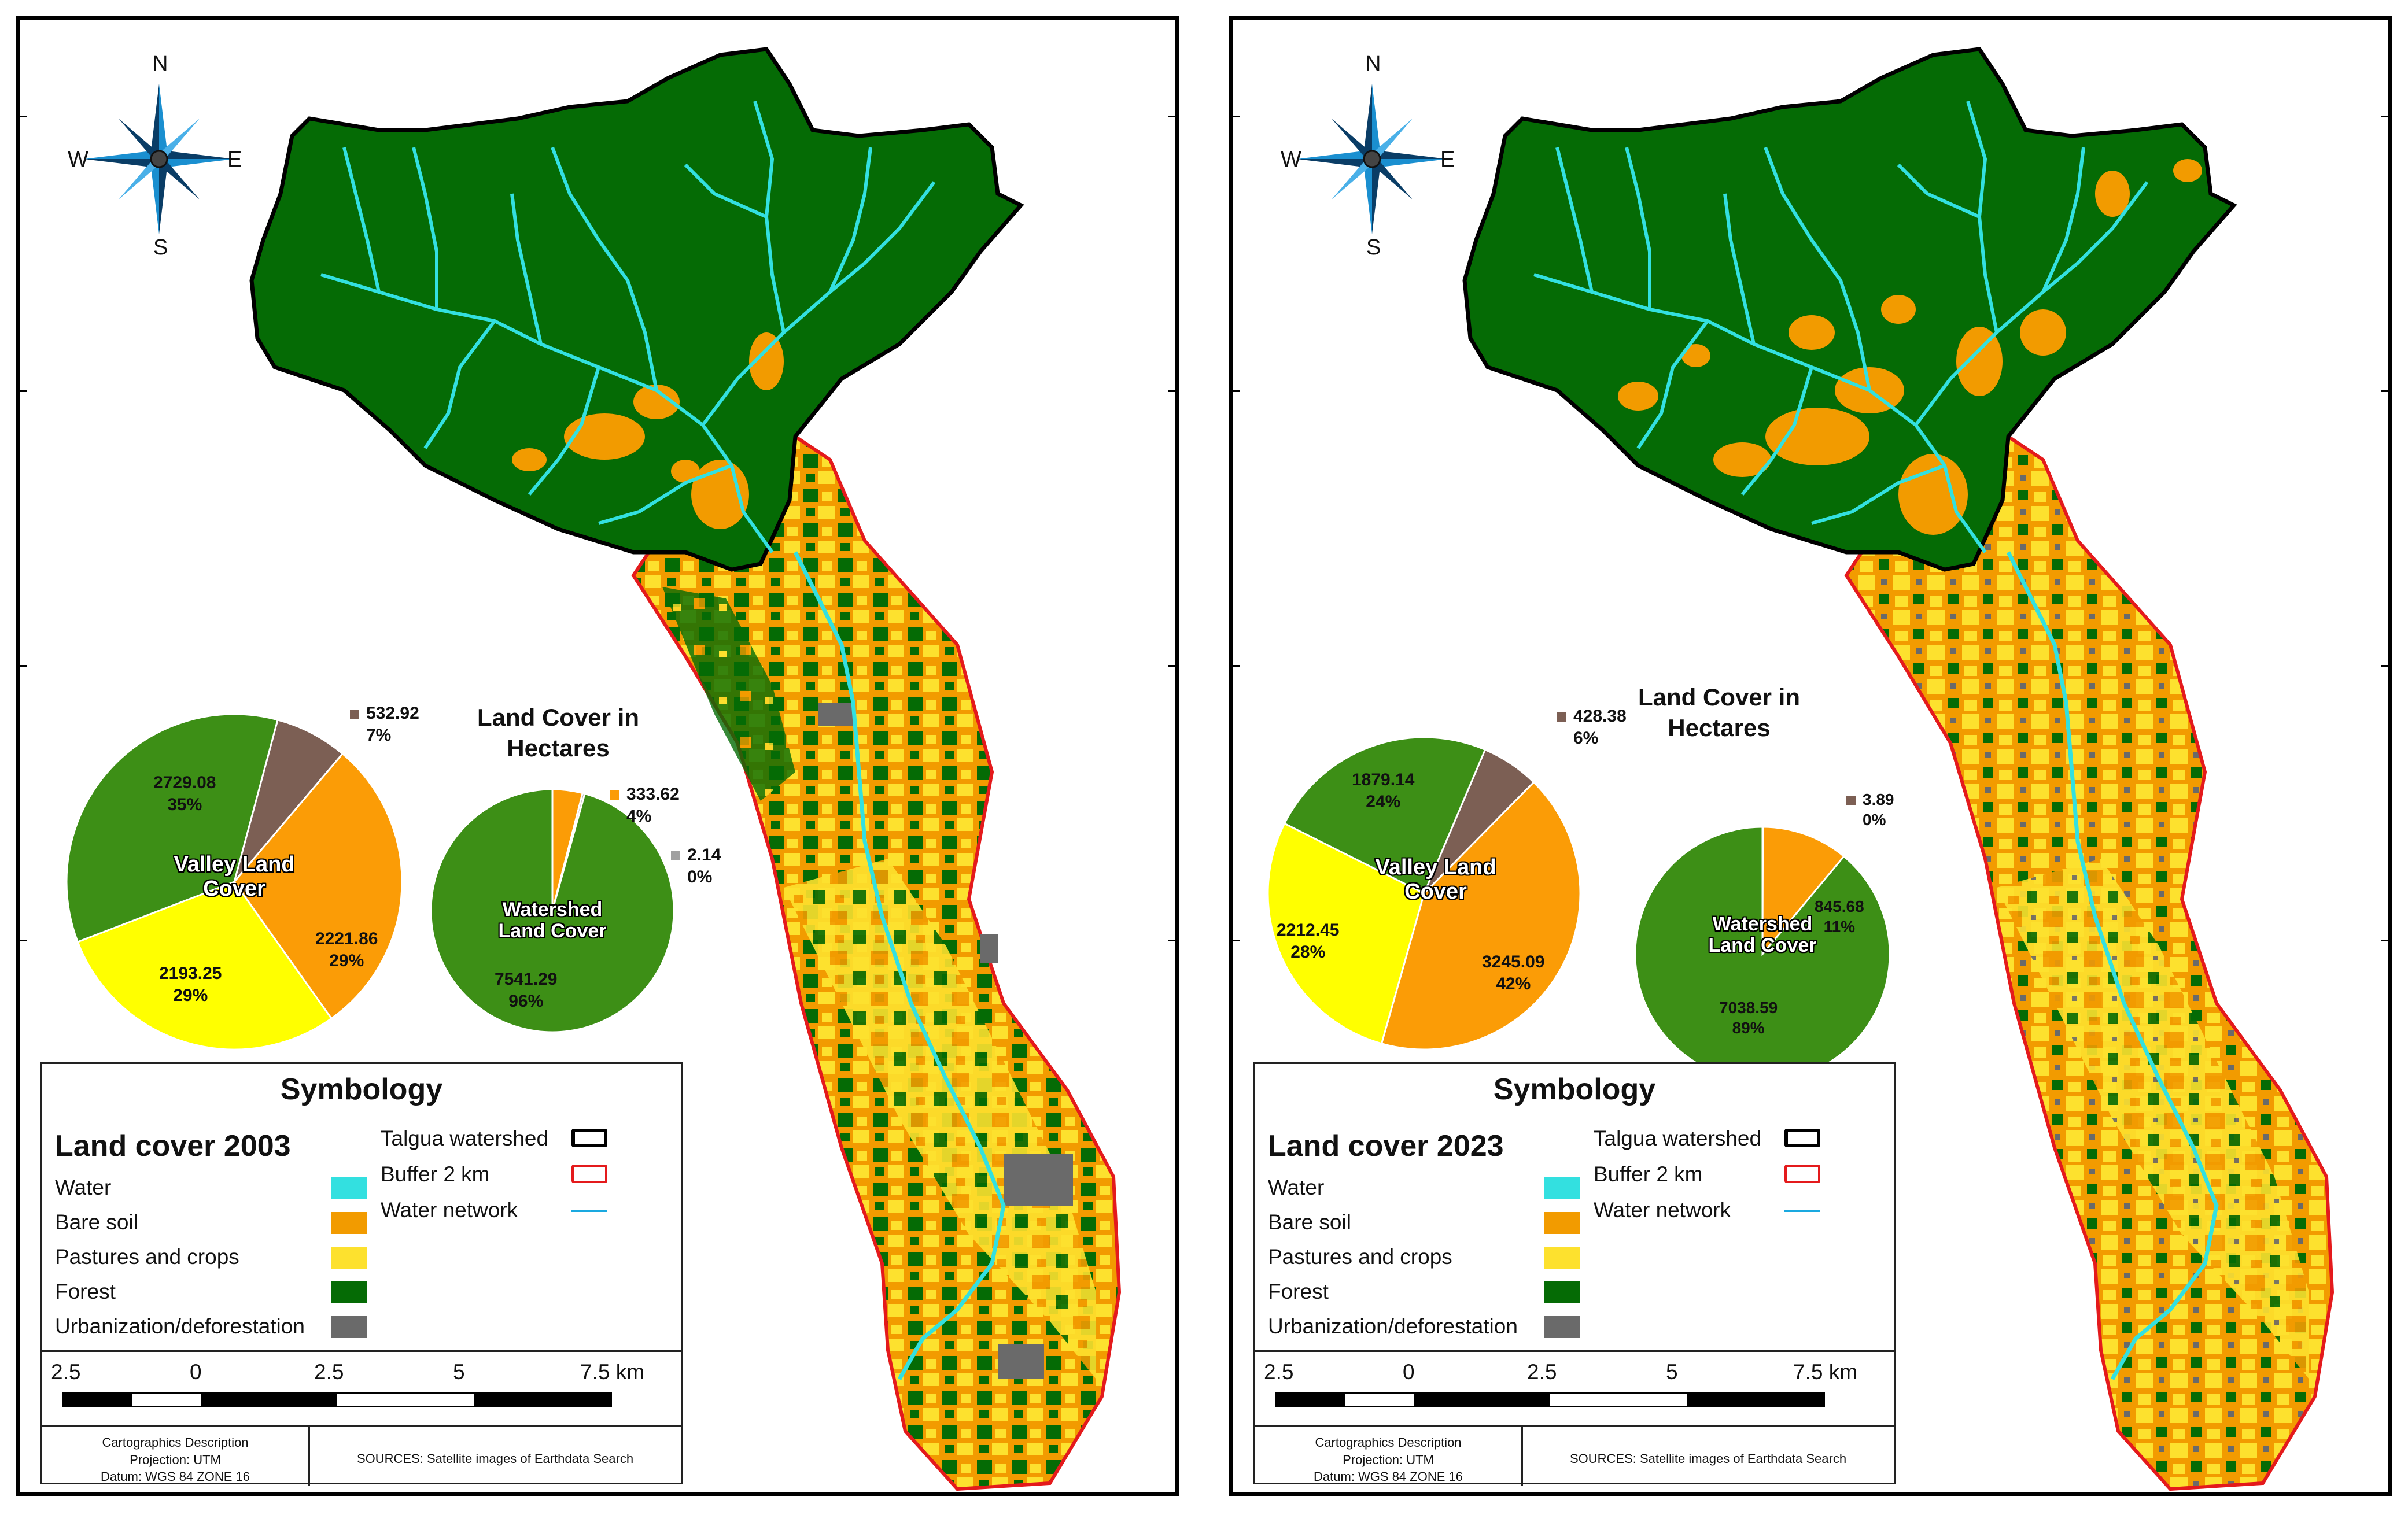 The width and height of the screenshot is (2408, 1515). I want to click on slice-value: 2193.25, so click(190, 974).